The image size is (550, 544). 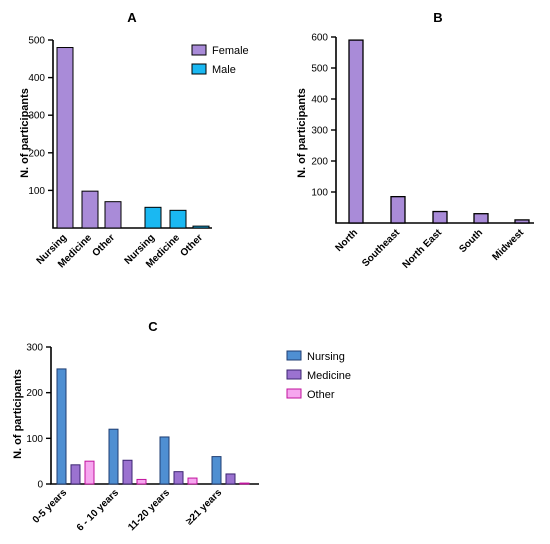 I want to click on bar-southeast, so click(x=398, y=209).